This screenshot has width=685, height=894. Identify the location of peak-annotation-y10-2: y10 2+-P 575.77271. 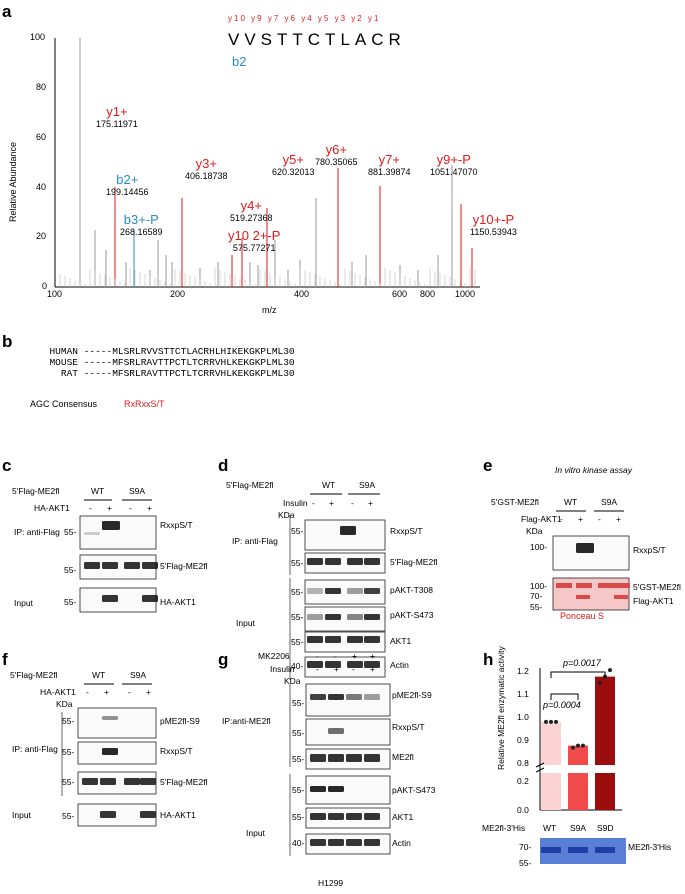
(254, 240).